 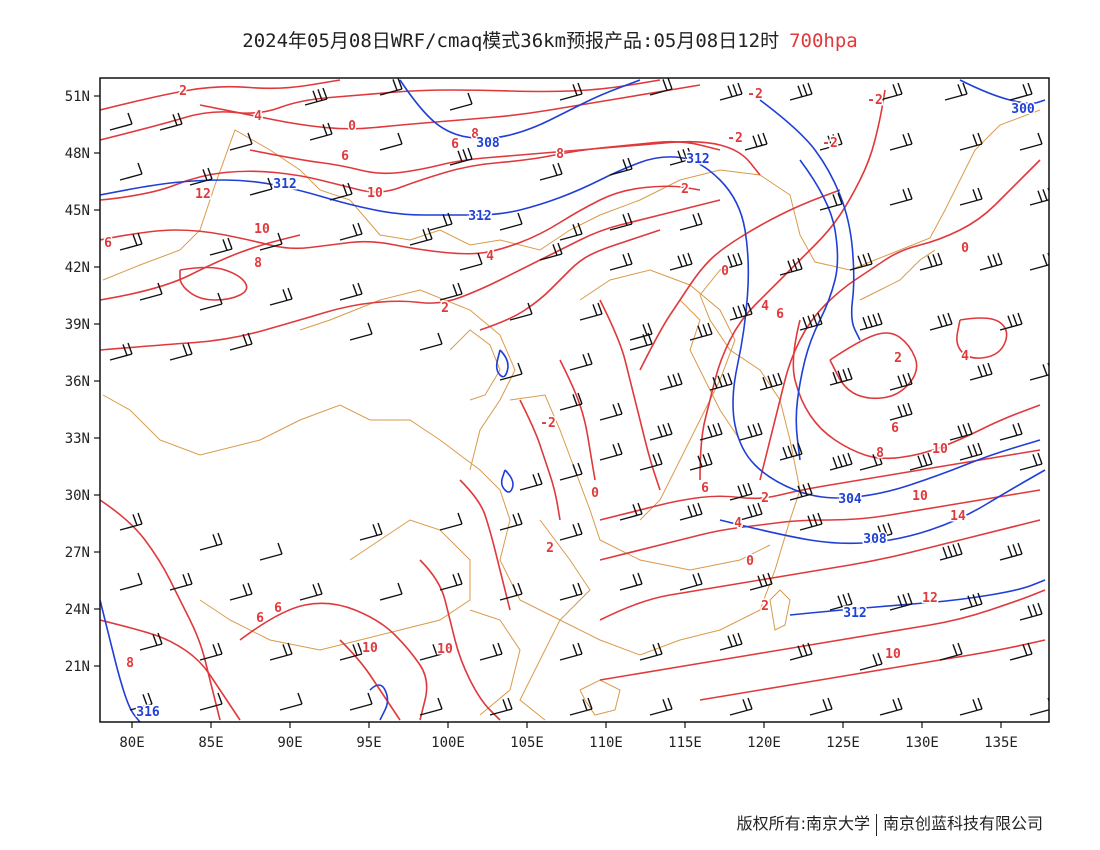 I want to click on temperature-label: 8, so click(x=880, y=453).